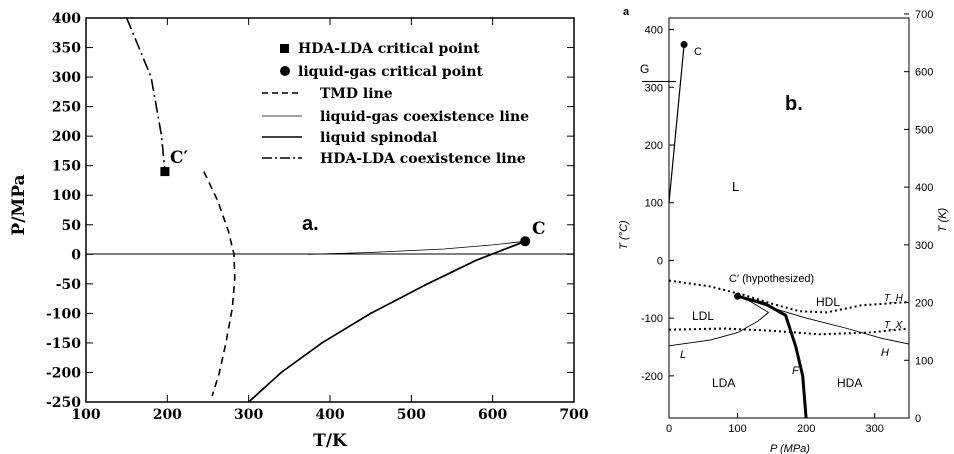 Image resolution: width=954 pixels, height=454 pixels. I want to click on panel-b-label: b., so click(794, 104).